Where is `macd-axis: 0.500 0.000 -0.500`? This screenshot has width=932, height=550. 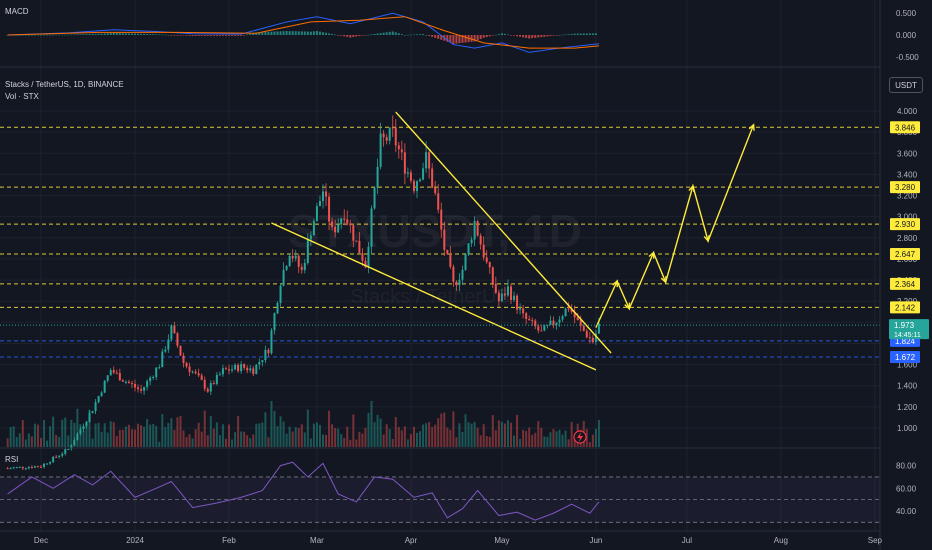 macd-axis: 0.500 0.000 -0.500 is located at coordinates (907, 35).